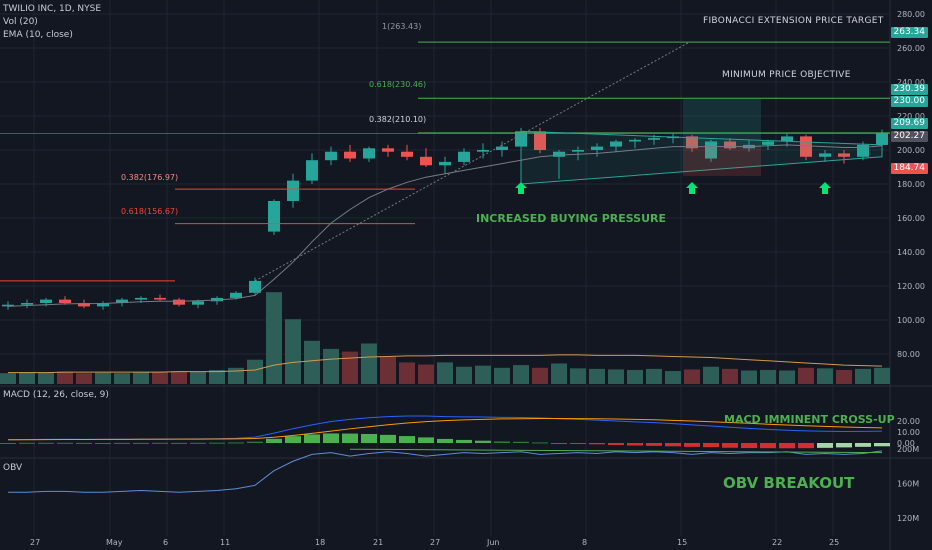  Describe the element at coordinates (786, 75) in the screenshot. I see `minimum-objective-label: MINIMUM PRICE OBJECTIVE` at that location.